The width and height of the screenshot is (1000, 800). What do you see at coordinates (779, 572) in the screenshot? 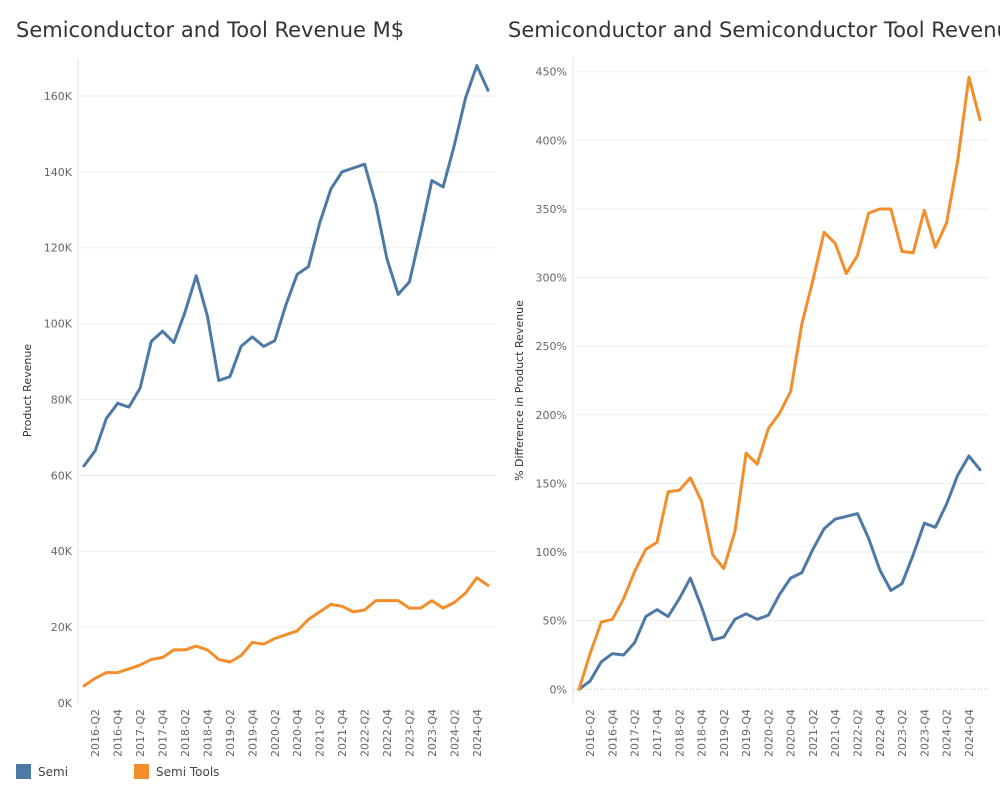
I see `series-line-semi` at bounding box center [779, 572].